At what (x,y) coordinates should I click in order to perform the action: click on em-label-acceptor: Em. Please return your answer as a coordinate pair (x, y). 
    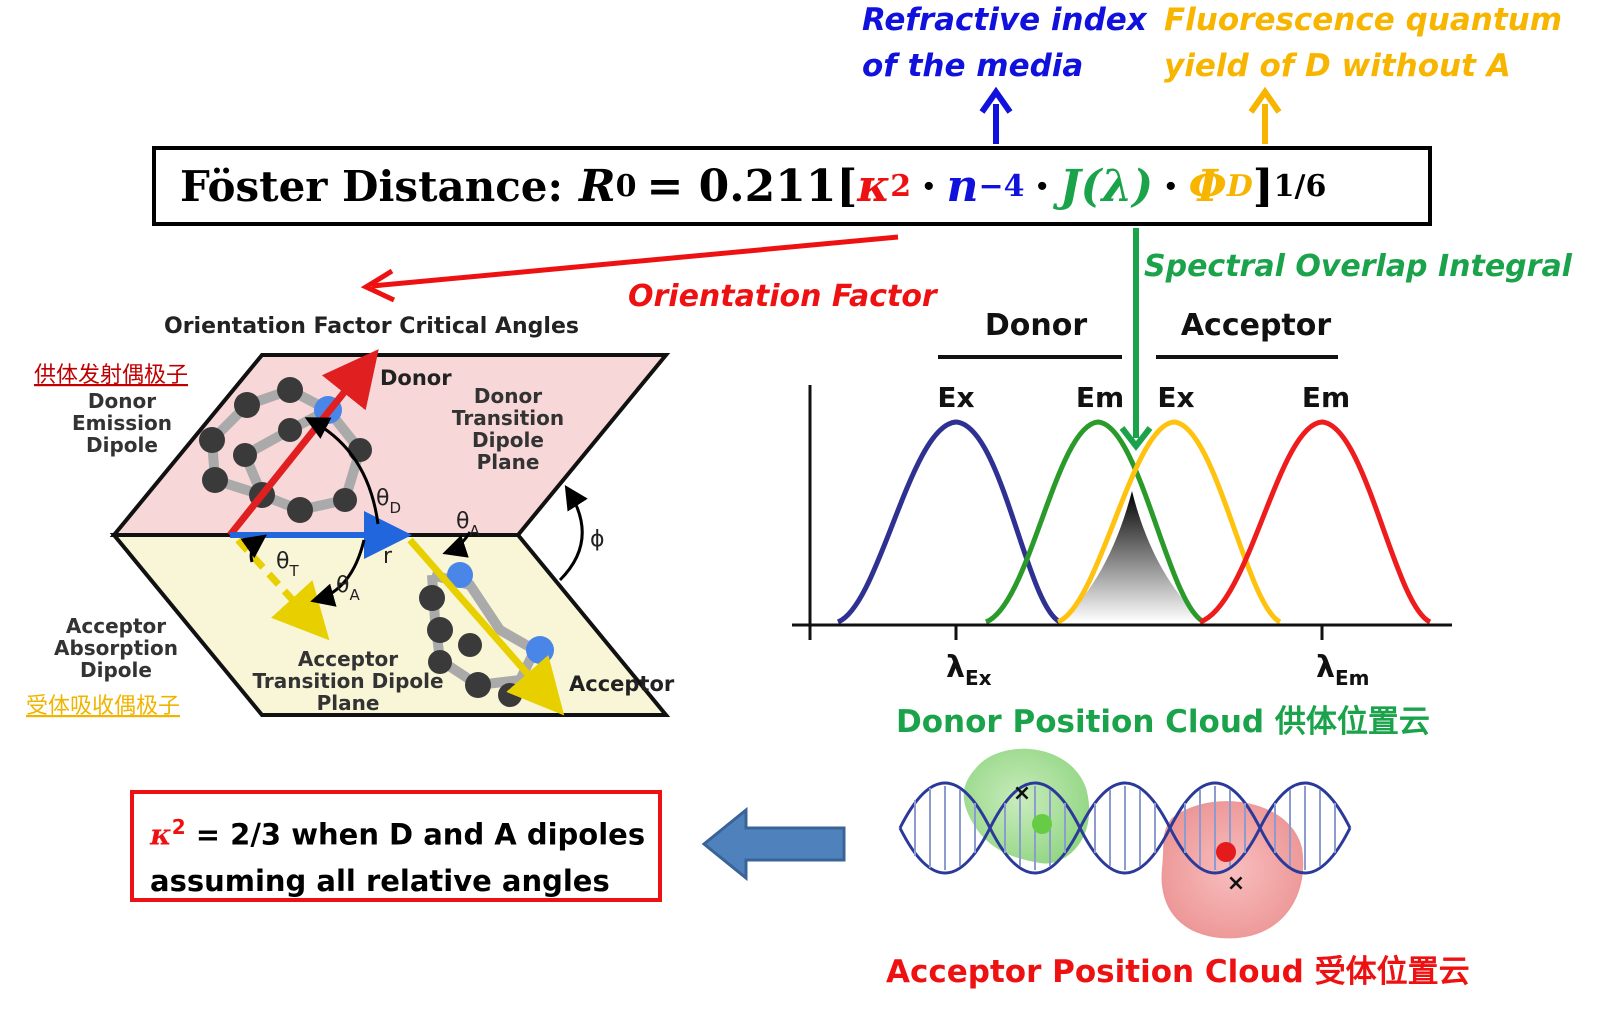
    Looking at the image, I should click on (1326, 397).